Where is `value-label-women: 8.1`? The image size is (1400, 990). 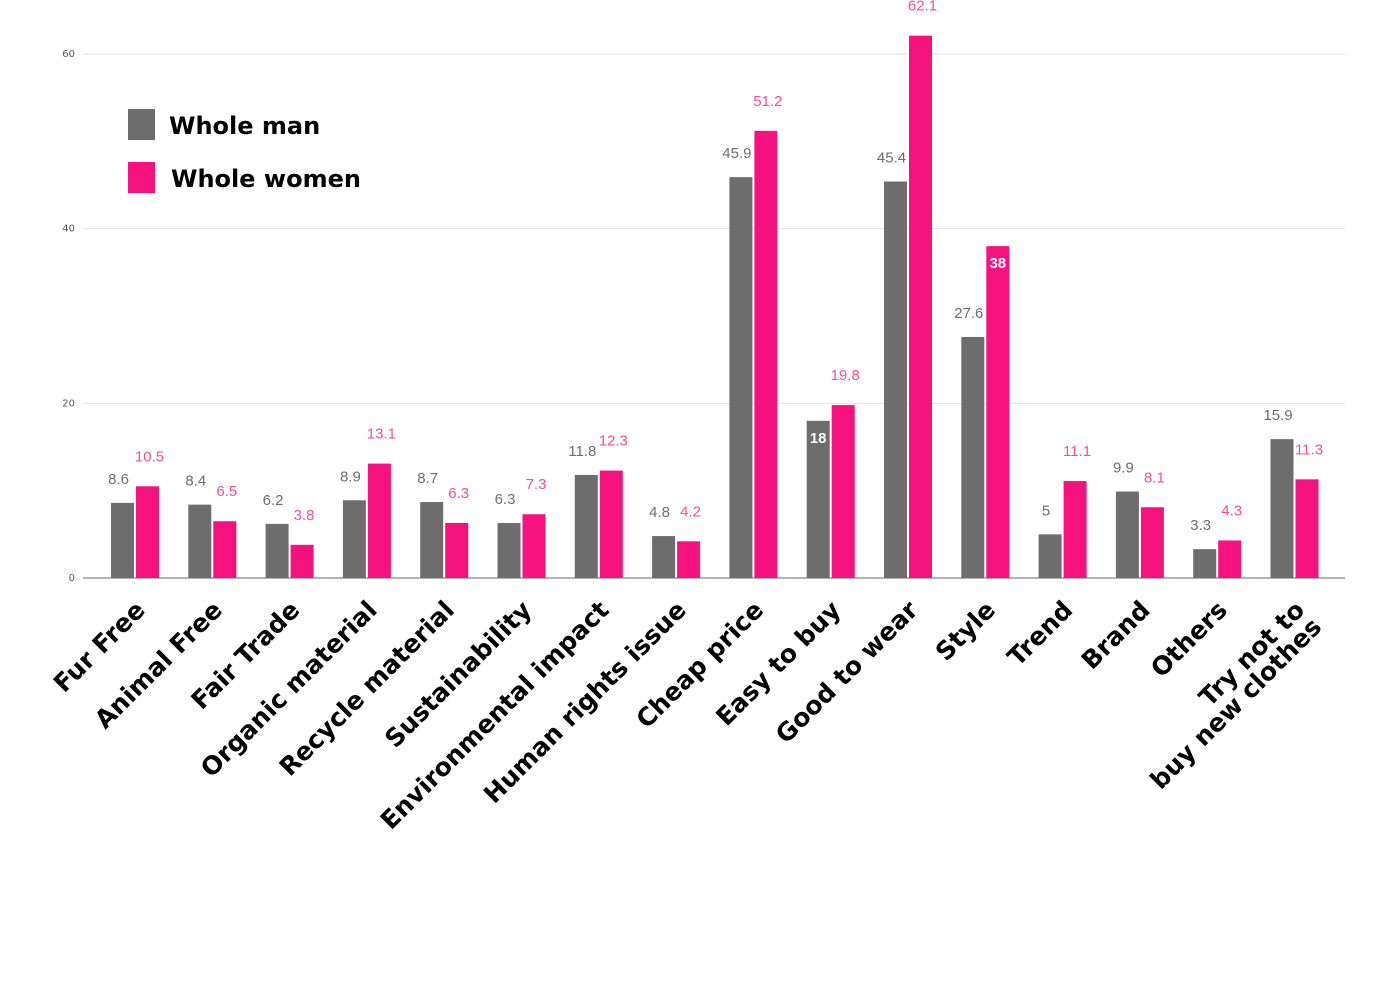
value-label-women: 8.1 is located at coordinates (1154, 477).